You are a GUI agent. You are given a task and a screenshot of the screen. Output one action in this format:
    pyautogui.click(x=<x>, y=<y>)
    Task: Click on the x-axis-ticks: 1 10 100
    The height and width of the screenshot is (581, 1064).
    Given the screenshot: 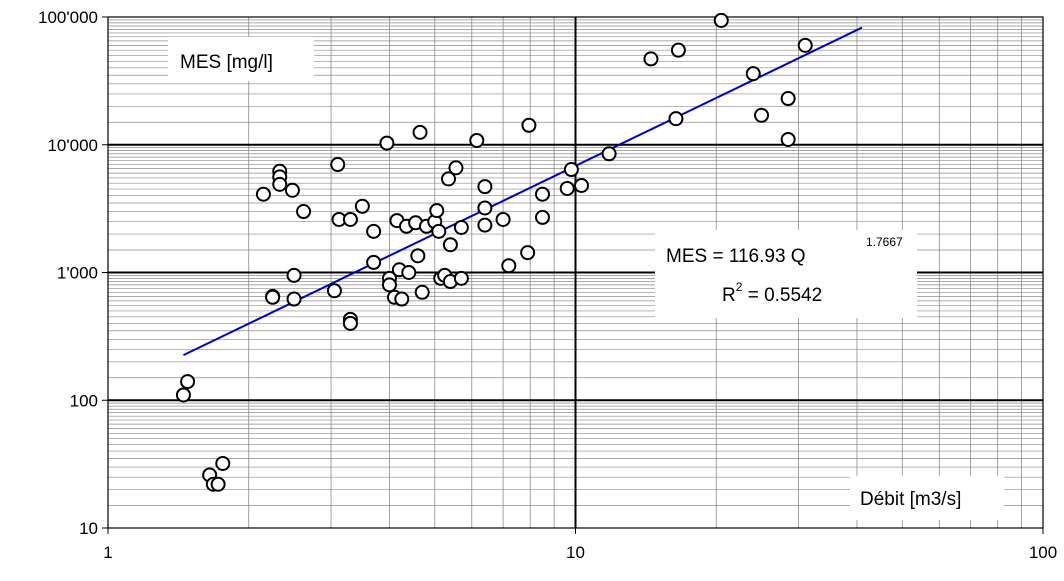 What is the action you would take?
    pyautogui.click(x=580, y=545)
    